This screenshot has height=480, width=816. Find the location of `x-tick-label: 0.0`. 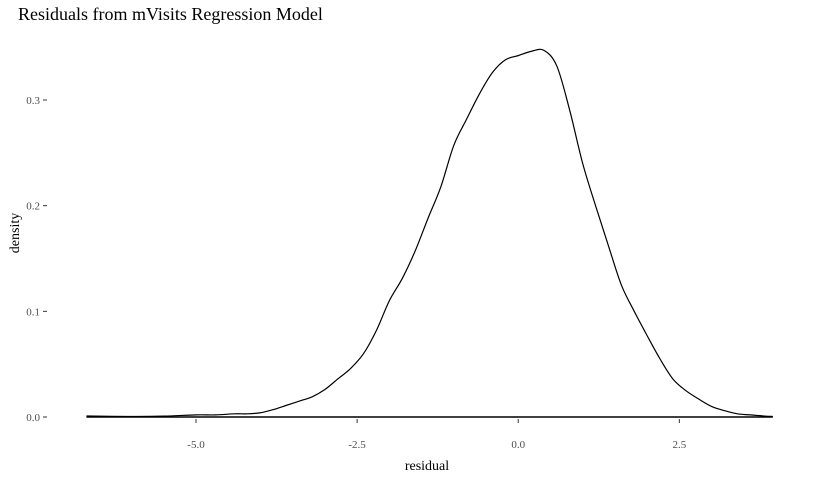

x-tick-label: 0.0 is located at coordinates (518, 445).